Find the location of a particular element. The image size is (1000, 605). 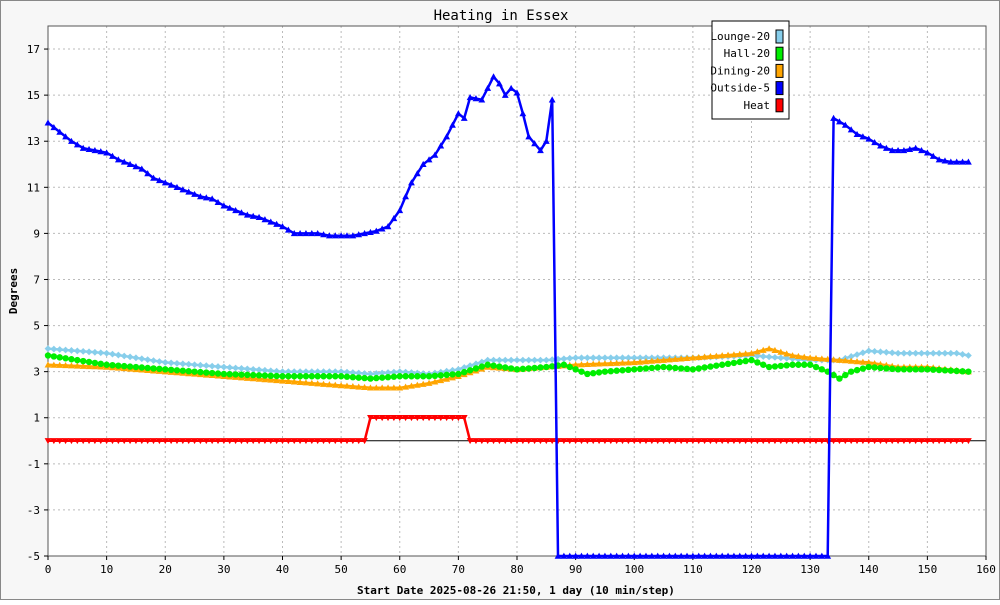

y-tick-label: -5 is located at coordinates (33, 556).